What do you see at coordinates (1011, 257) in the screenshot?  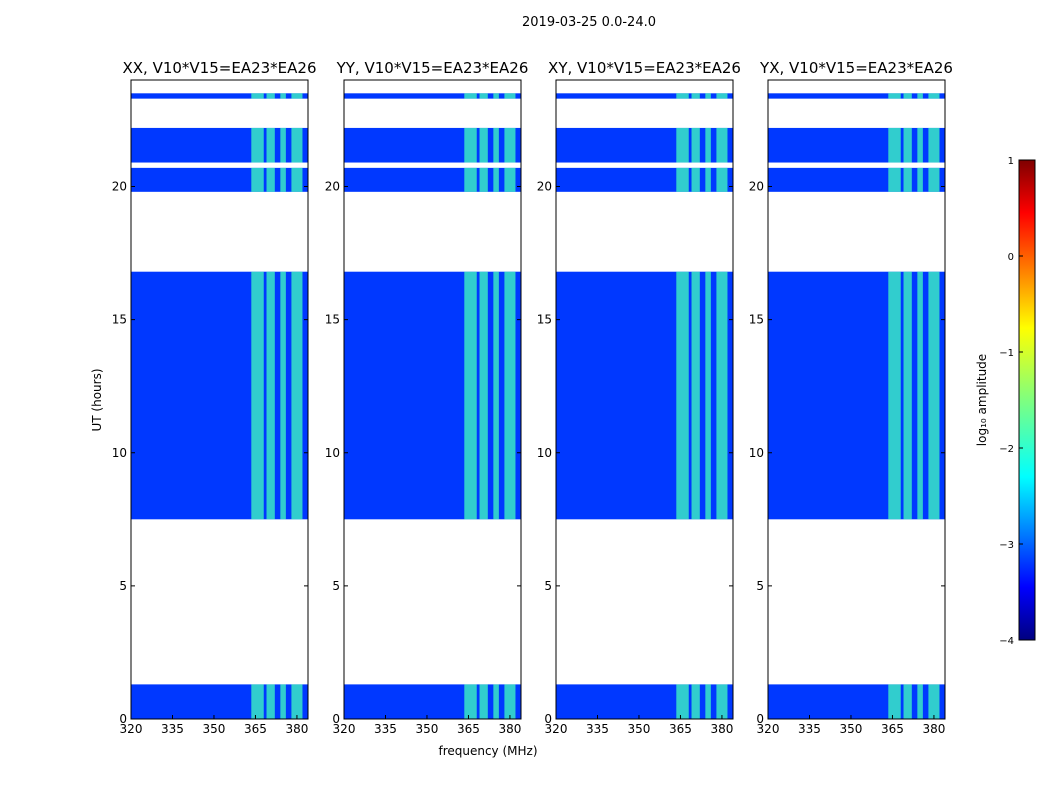 I see `colorbar-tick-label: 0` at bounding box center [1011, 257].